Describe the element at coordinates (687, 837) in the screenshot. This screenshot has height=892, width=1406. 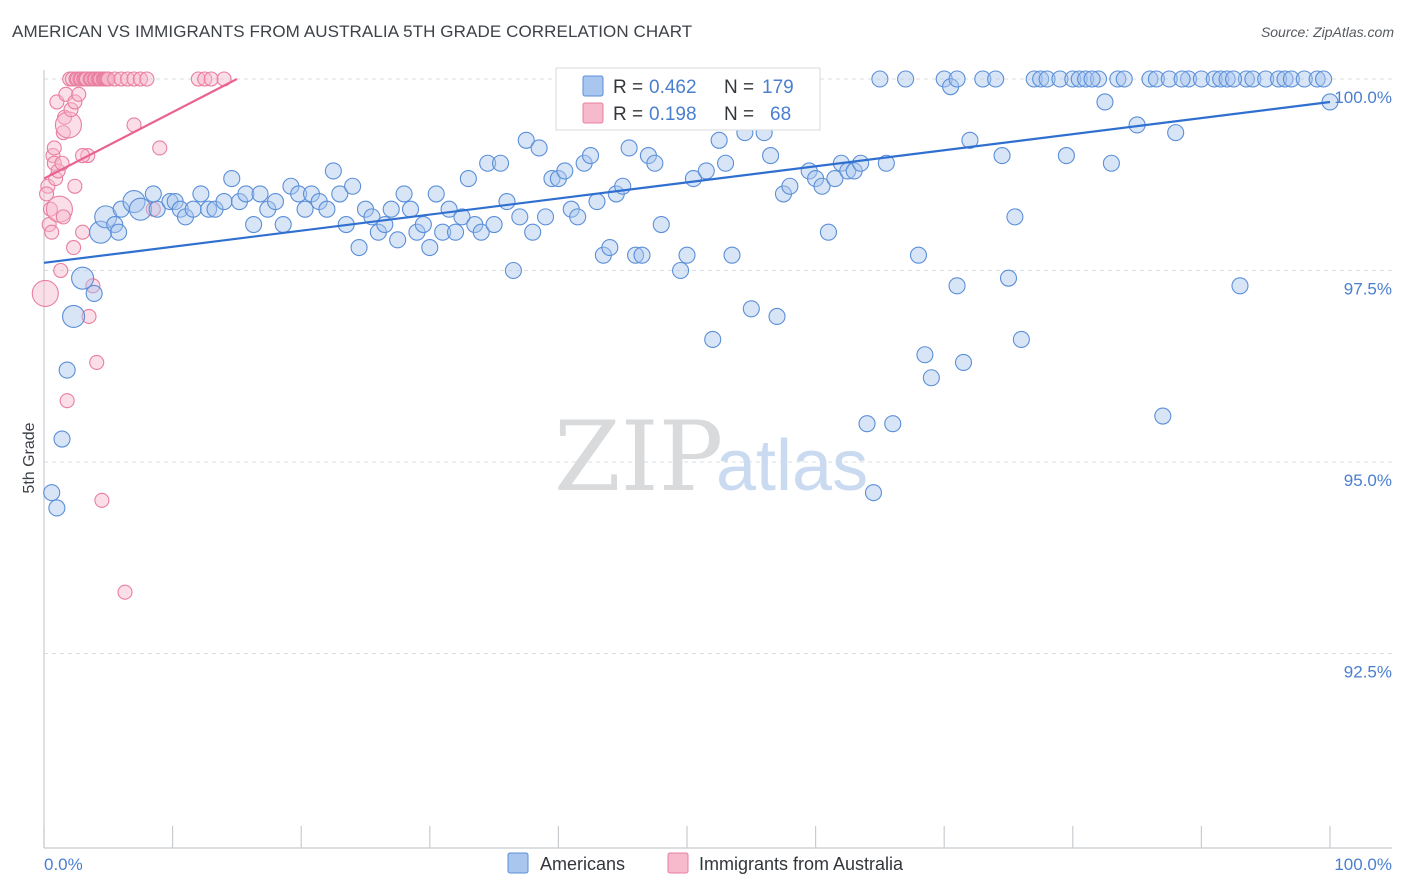
I see `x-tick-marks` at that location.